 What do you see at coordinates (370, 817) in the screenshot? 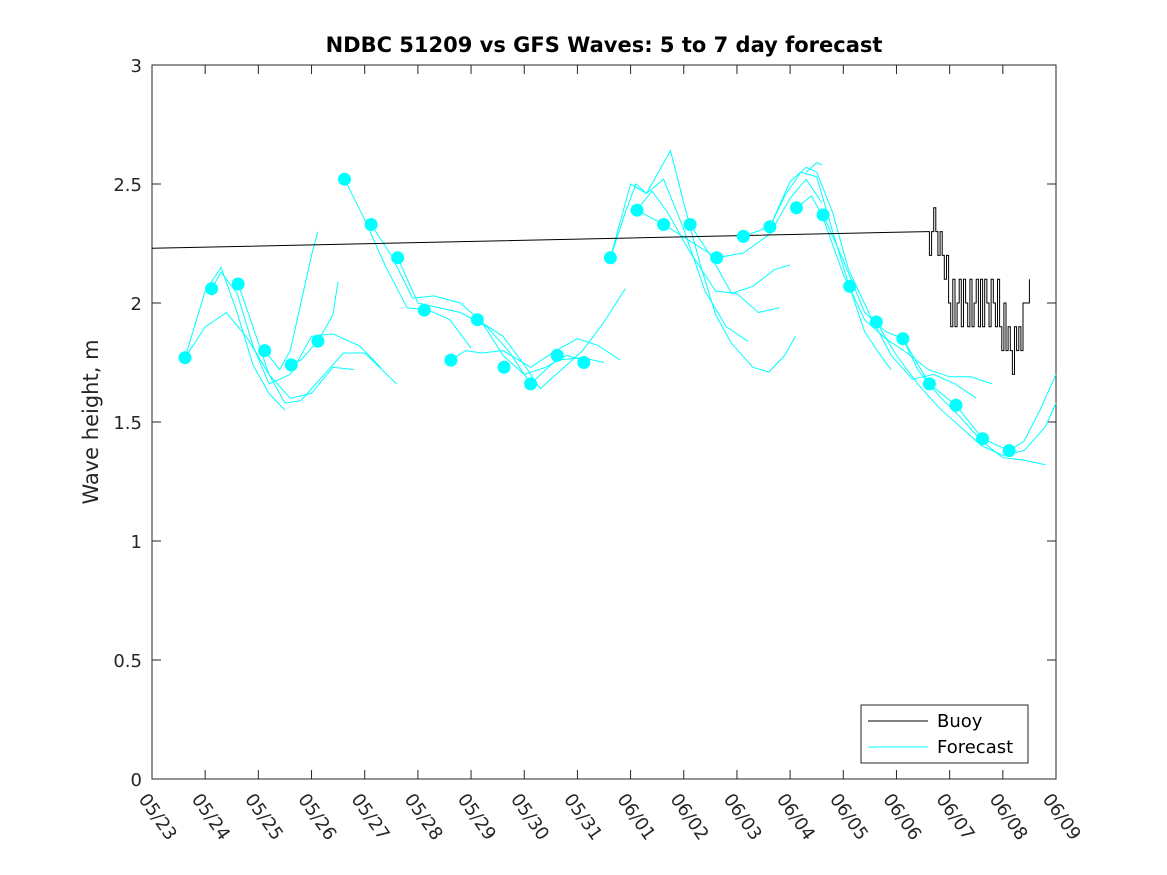
I see `x-tick-label: 05/27` at bounding box center [370, 817].